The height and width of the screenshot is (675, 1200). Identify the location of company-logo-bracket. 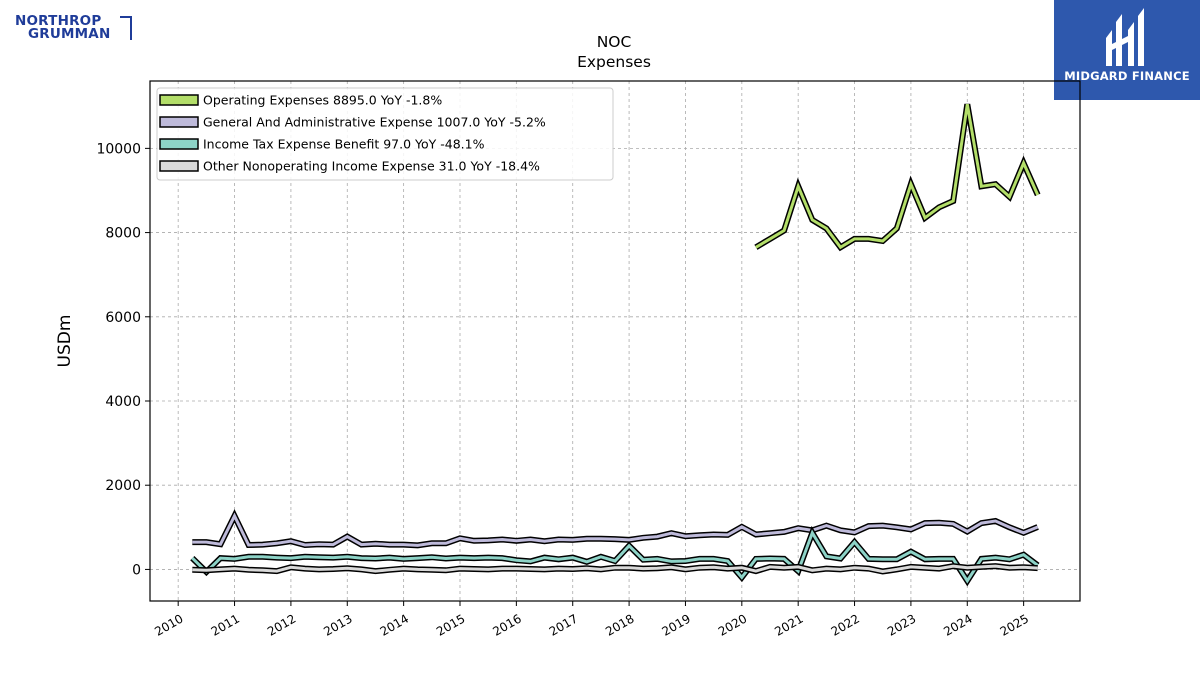
(131, 28).